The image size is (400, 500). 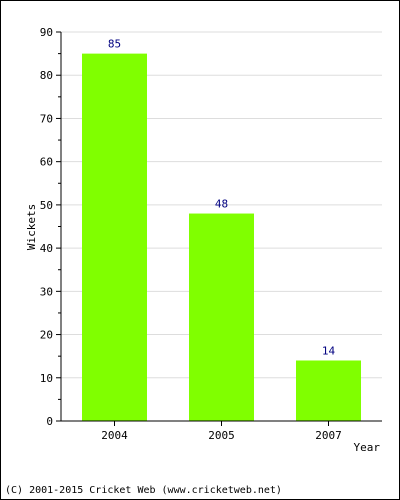 What do you see at coordinates (114, 44) in the screenshot?
I see `data-label: 85` at bounding box center [114, 44].